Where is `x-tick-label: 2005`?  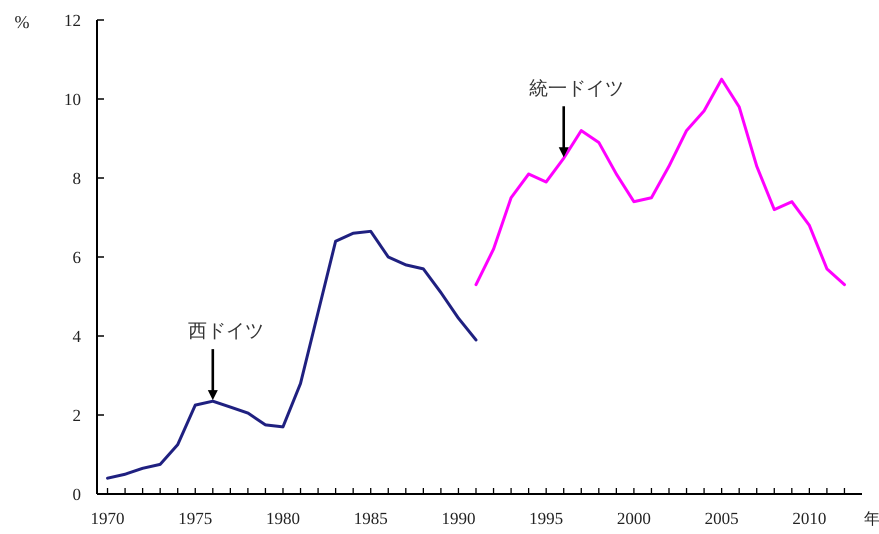 x-tick-label: 2005 is located at coordinates (721, 518).